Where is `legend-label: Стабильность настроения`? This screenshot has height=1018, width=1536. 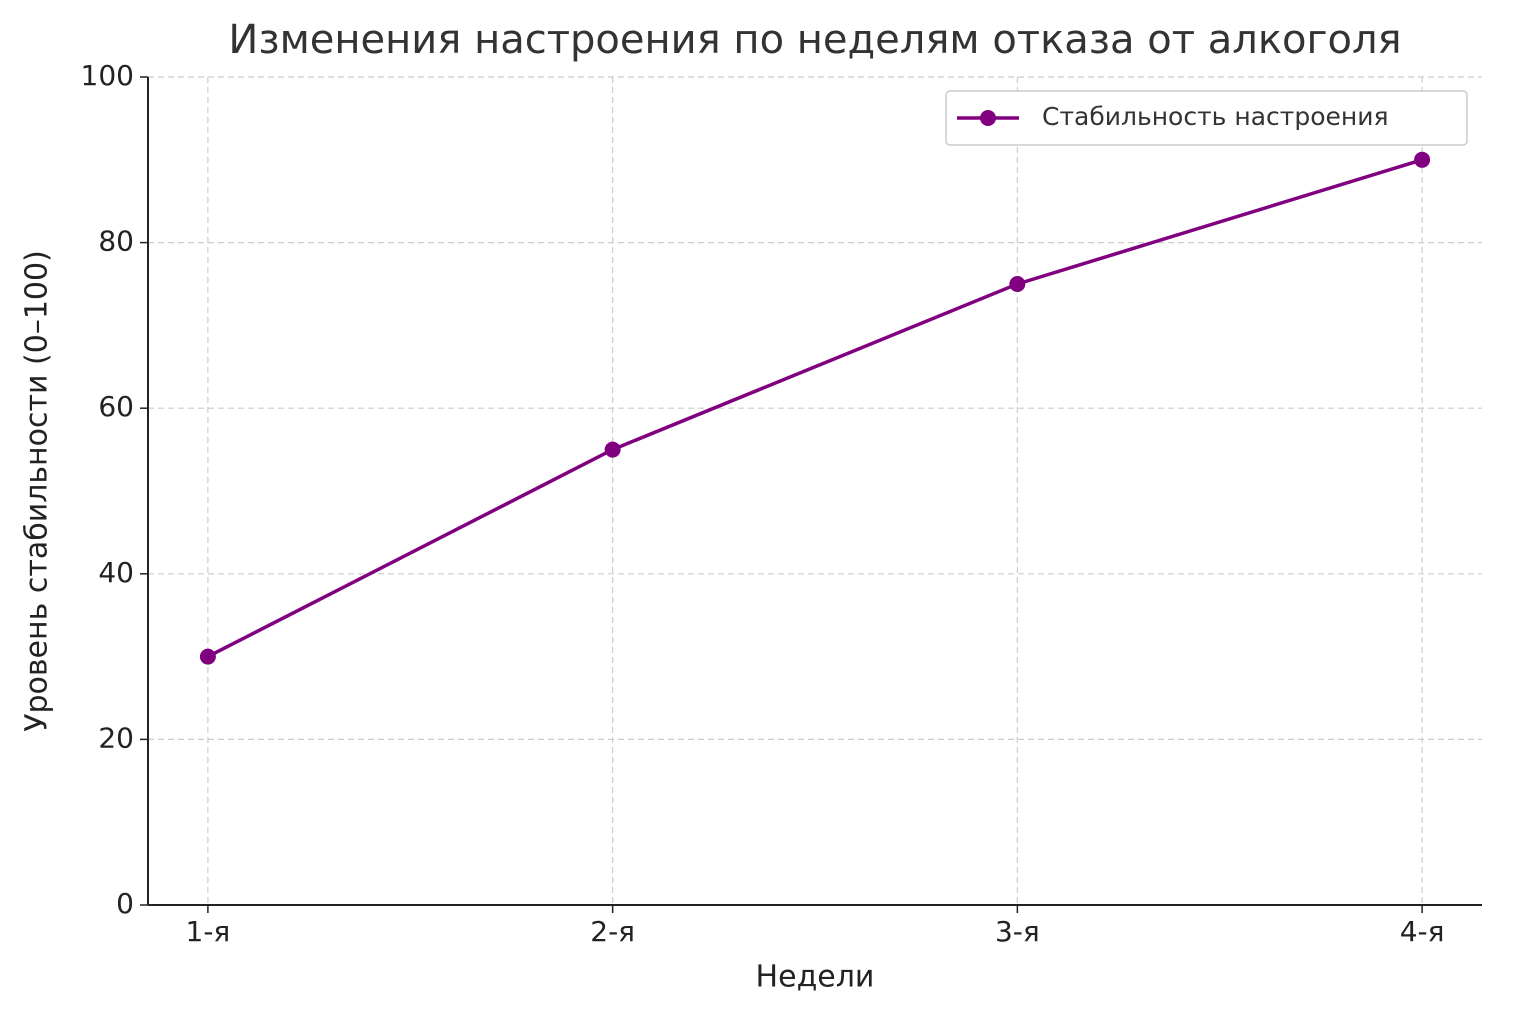
legend-label: Стабильность настроения is located at coordinates (1215, 116).